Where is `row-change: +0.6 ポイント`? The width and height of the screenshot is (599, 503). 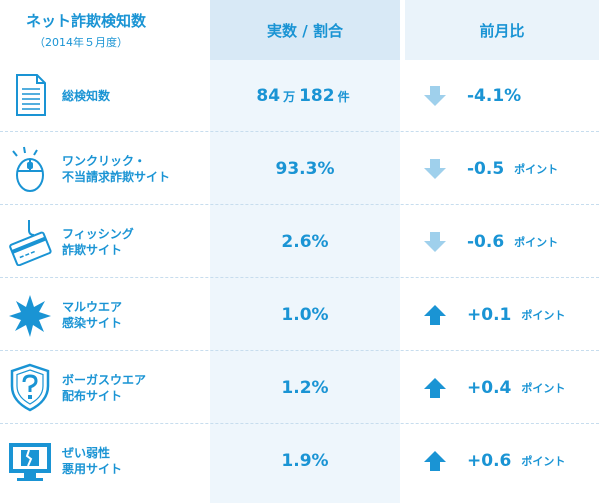 row-change: +0.6 ポイント is located at coordinates (502, 461).